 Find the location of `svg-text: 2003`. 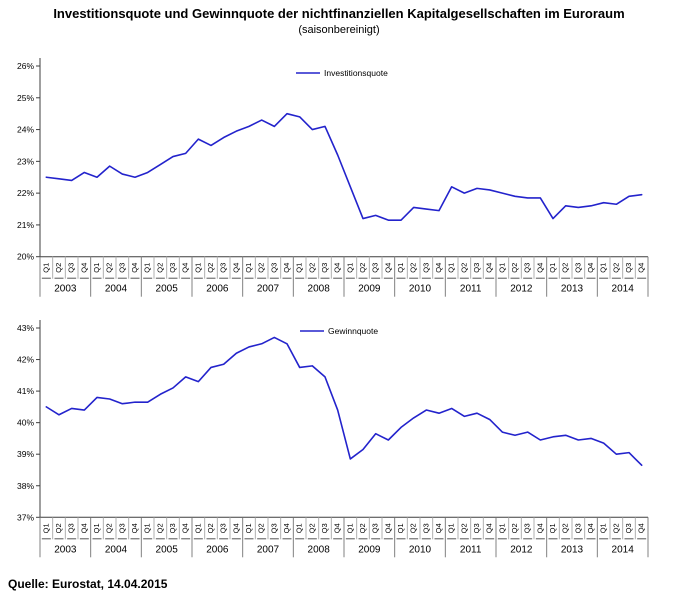

svg-text: 2003 is located at coordinates (65, 549).